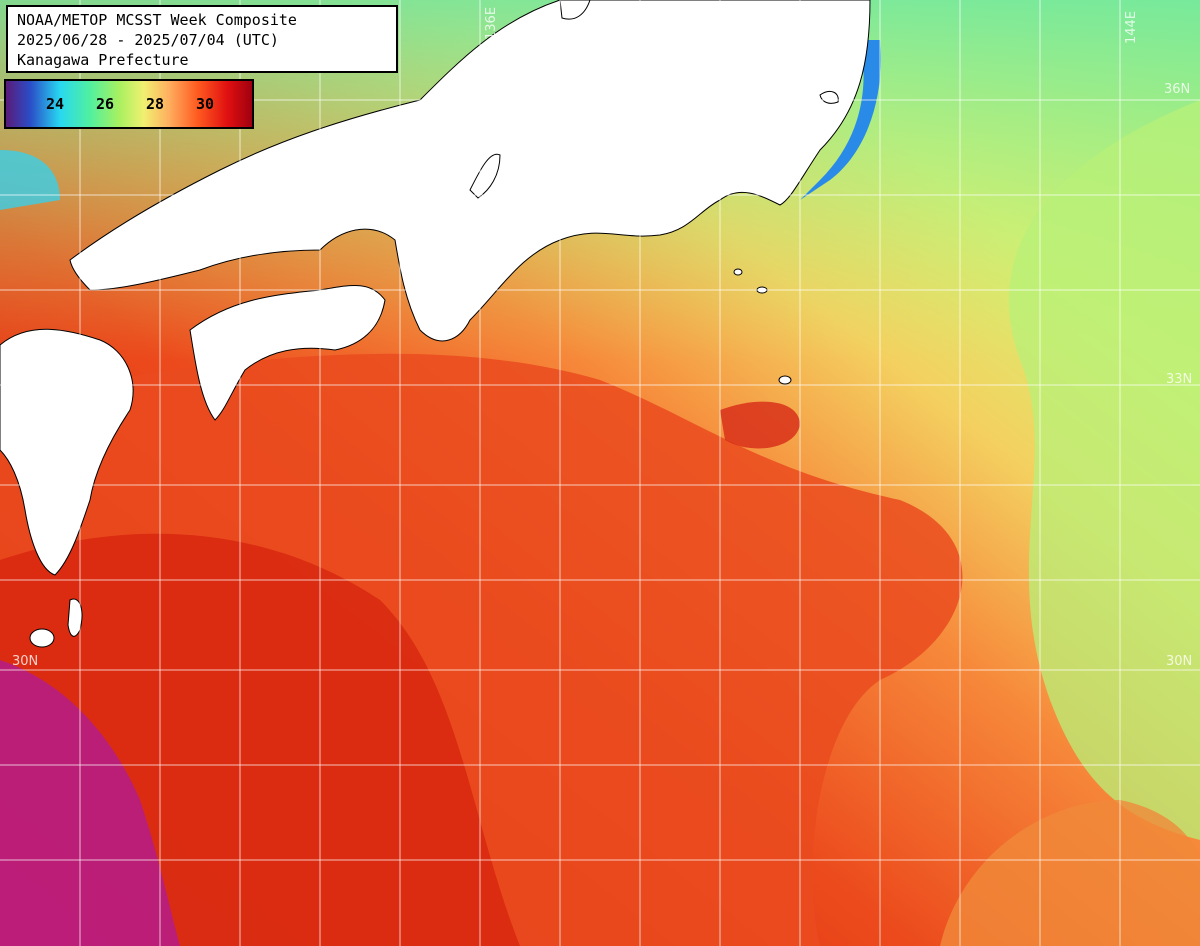 The image size is (1200, 946). What do you see at coordinates (55, 104) in the screenshot?
I see `legend-label-24: 24` at bounding box center [55, 104].